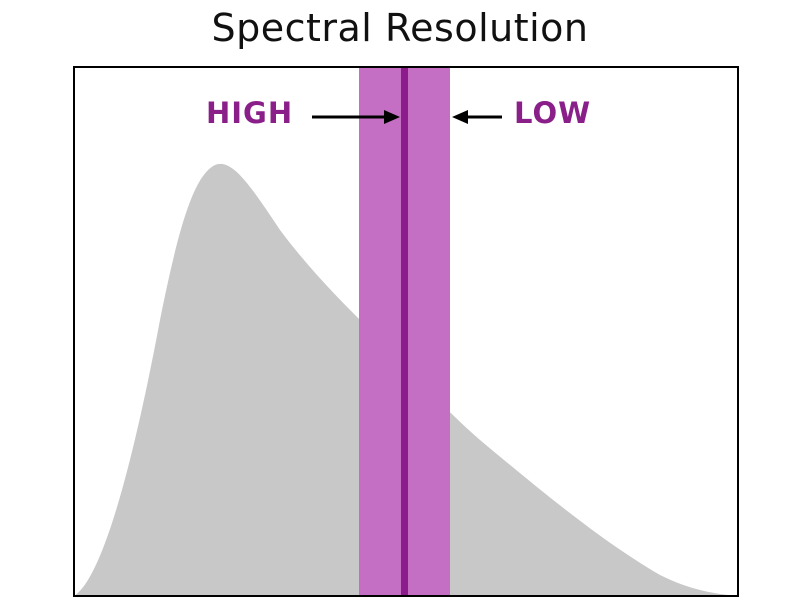 Image resolution: width=800 pixels, height=616 pixels. I want to click on high-resolution-band, so click(404, 331).